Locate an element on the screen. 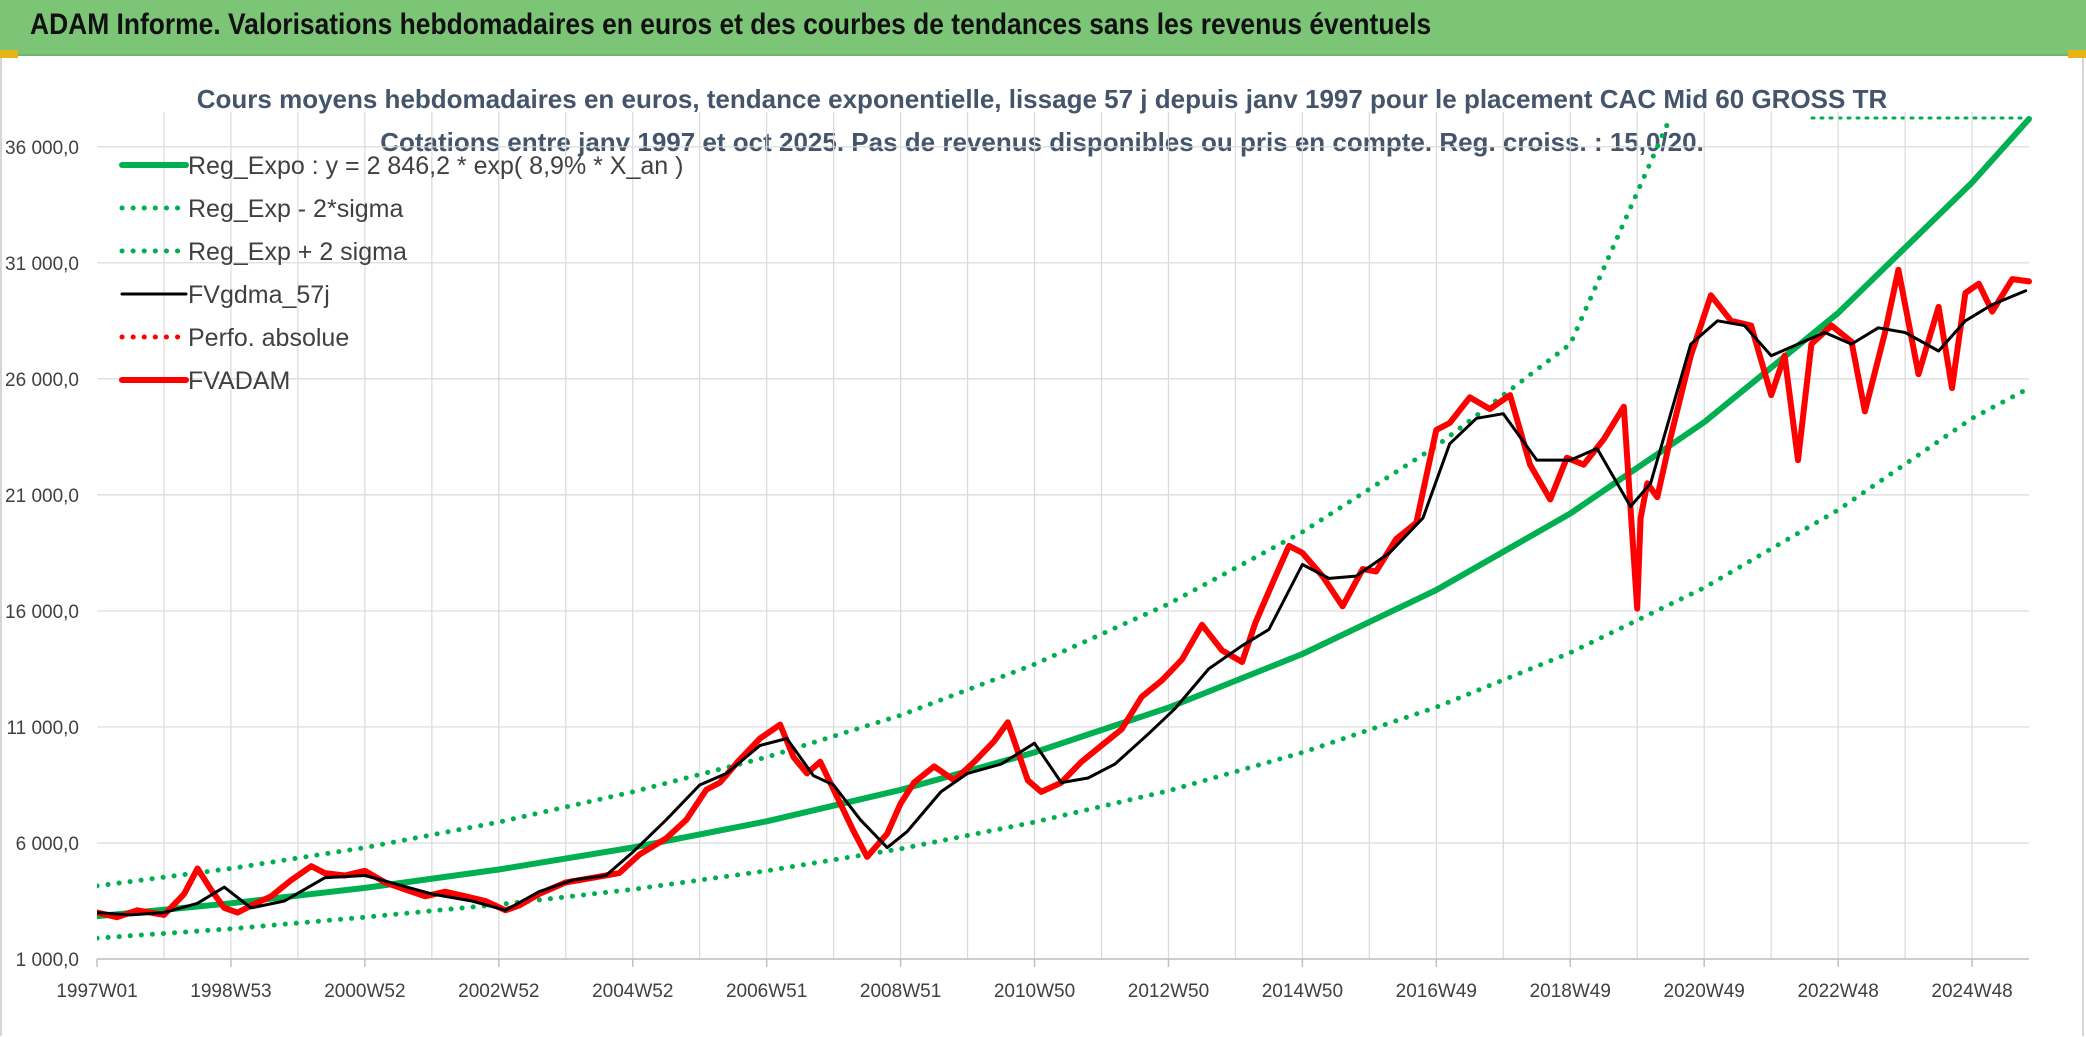 The width and height of the screenshot is (2086, 1037). x-tick-label: 2014W50 is located at coordinates (1302, 991).